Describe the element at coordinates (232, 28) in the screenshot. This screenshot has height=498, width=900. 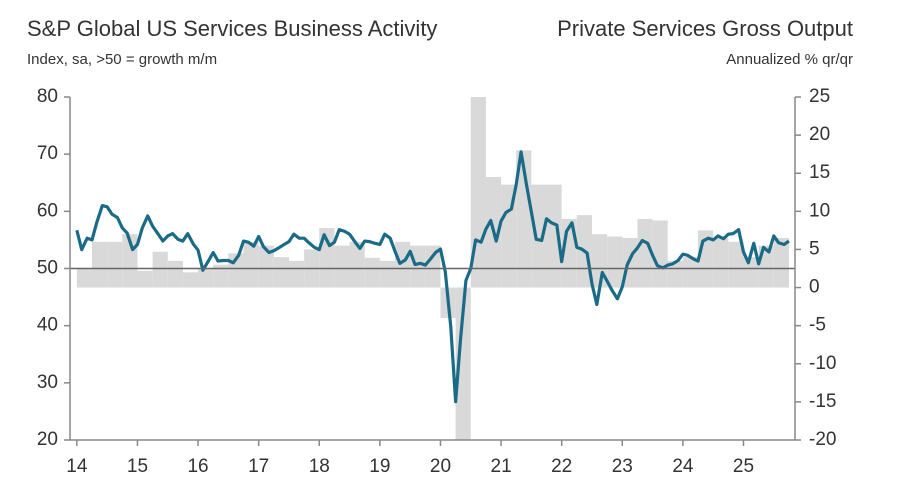
I see `chart-title: S&P Global US Services Business Activity` at that location.